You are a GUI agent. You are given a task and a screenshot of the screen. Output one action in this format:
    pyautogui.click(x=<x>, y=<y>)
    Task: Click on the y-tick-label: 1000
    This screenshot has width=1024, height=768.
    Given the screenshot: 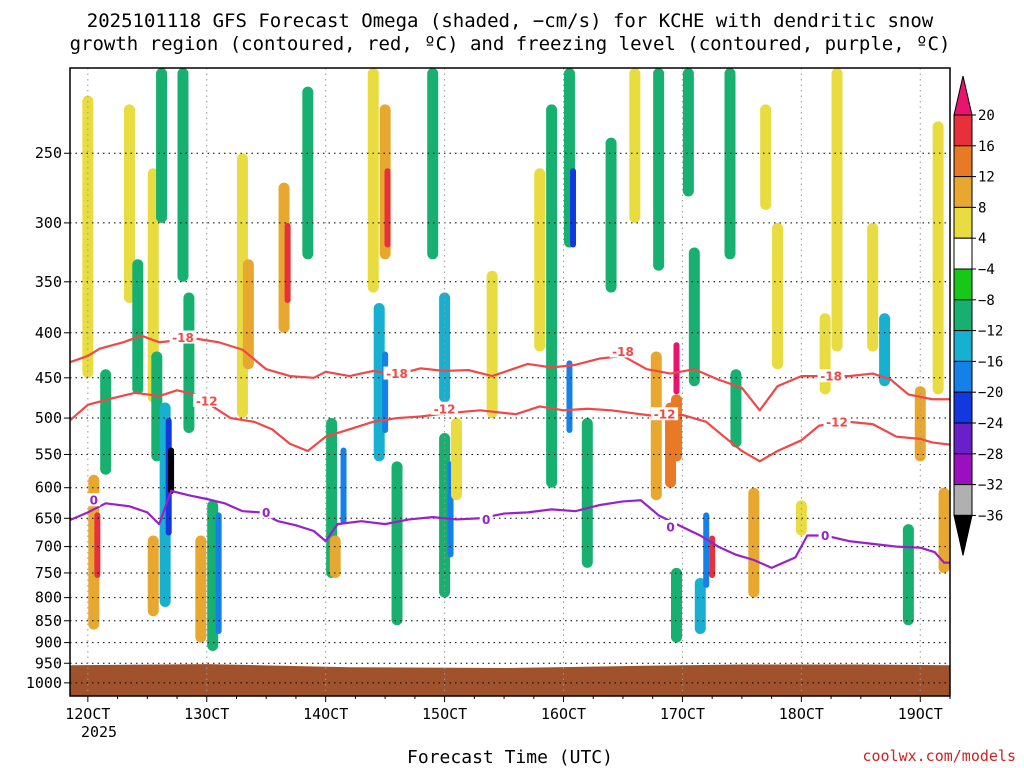 What is the action you would take?
    pyautogui.click(x=44, y=683)
    